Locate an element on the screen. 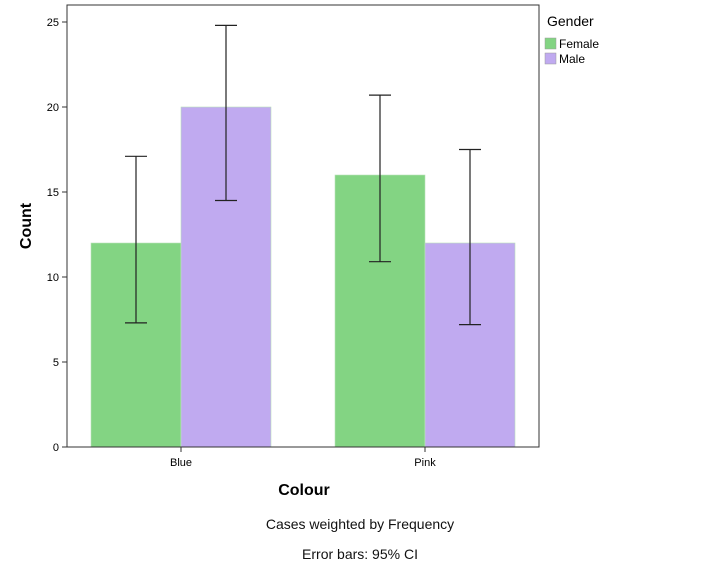 The width and height of the screenshot is (720, 576). legend-label-male: Male is located at coordinates (572, 59).